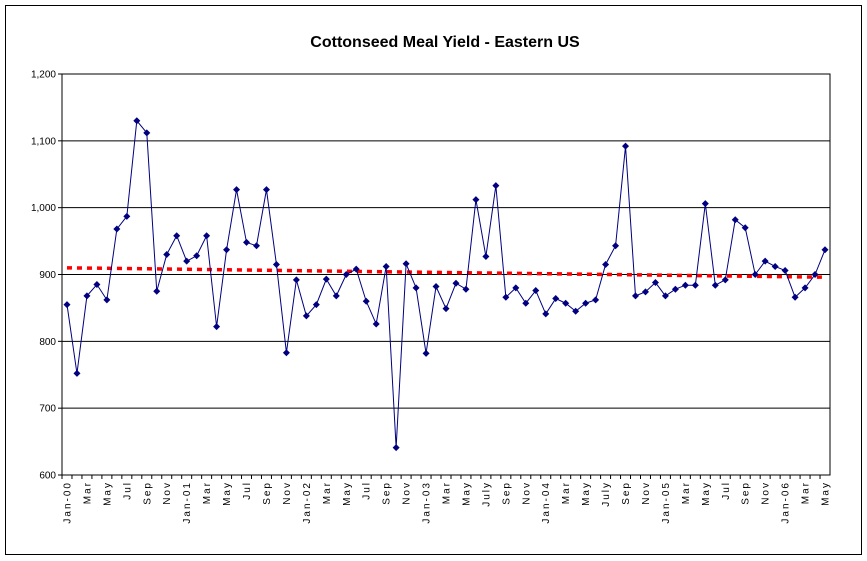 This screenshot has height=561, width=867. I want to click on trend-line, so click(446, 272).